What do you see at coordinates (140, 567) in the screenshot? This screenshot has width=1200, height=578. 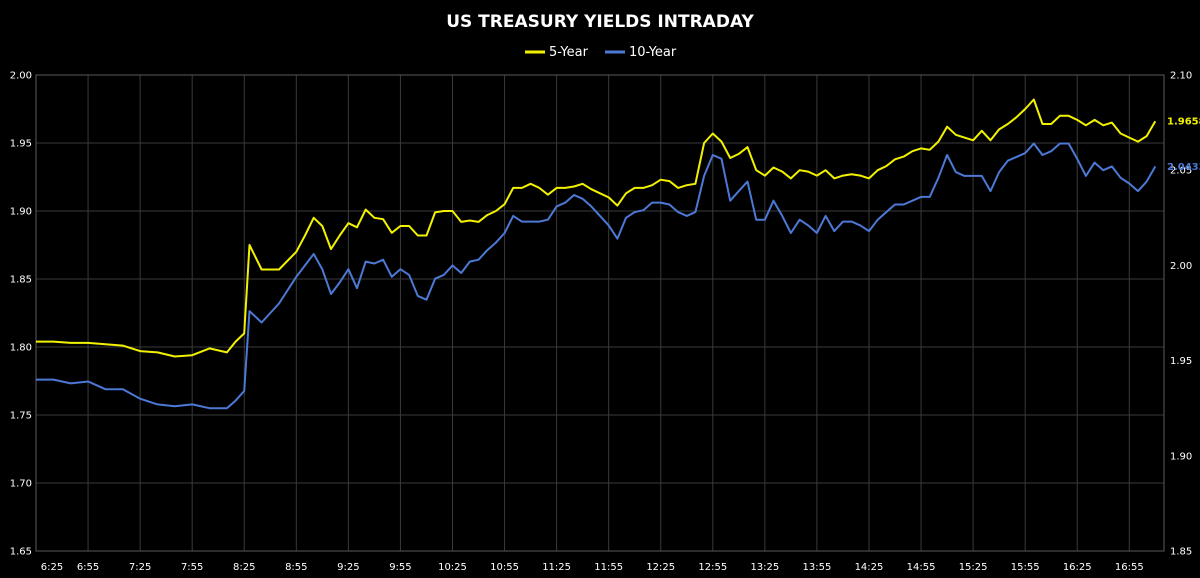 I see `x-tick-label: 7:25` at bounding box center [140, 567].